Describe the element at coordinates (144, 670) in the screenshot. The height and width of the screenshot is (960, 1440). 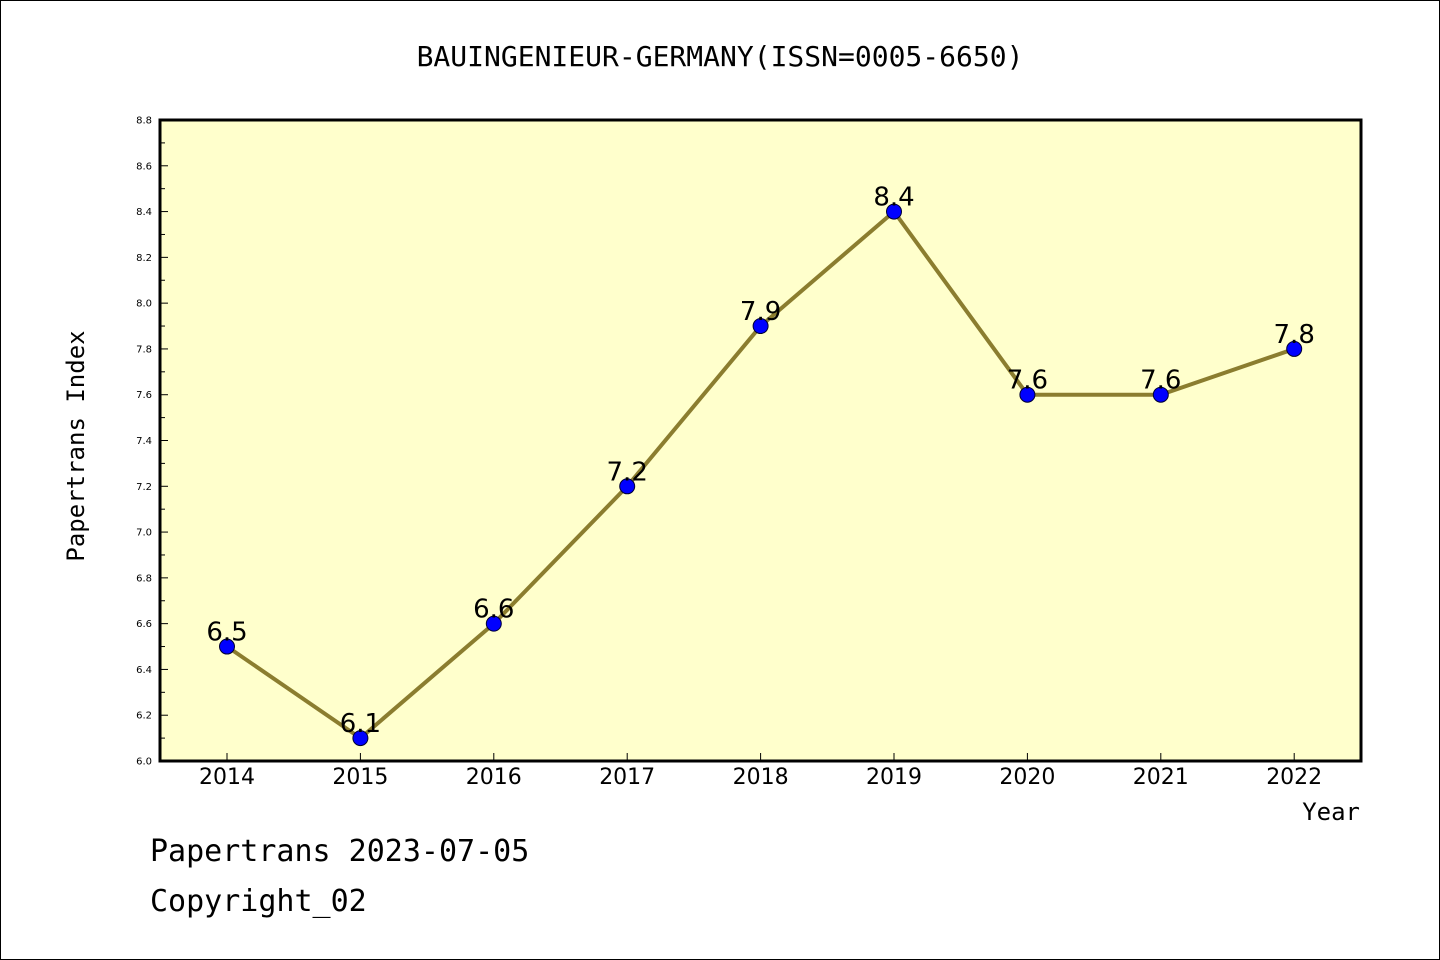
I see `y-tick-label: 6.4` at that location.